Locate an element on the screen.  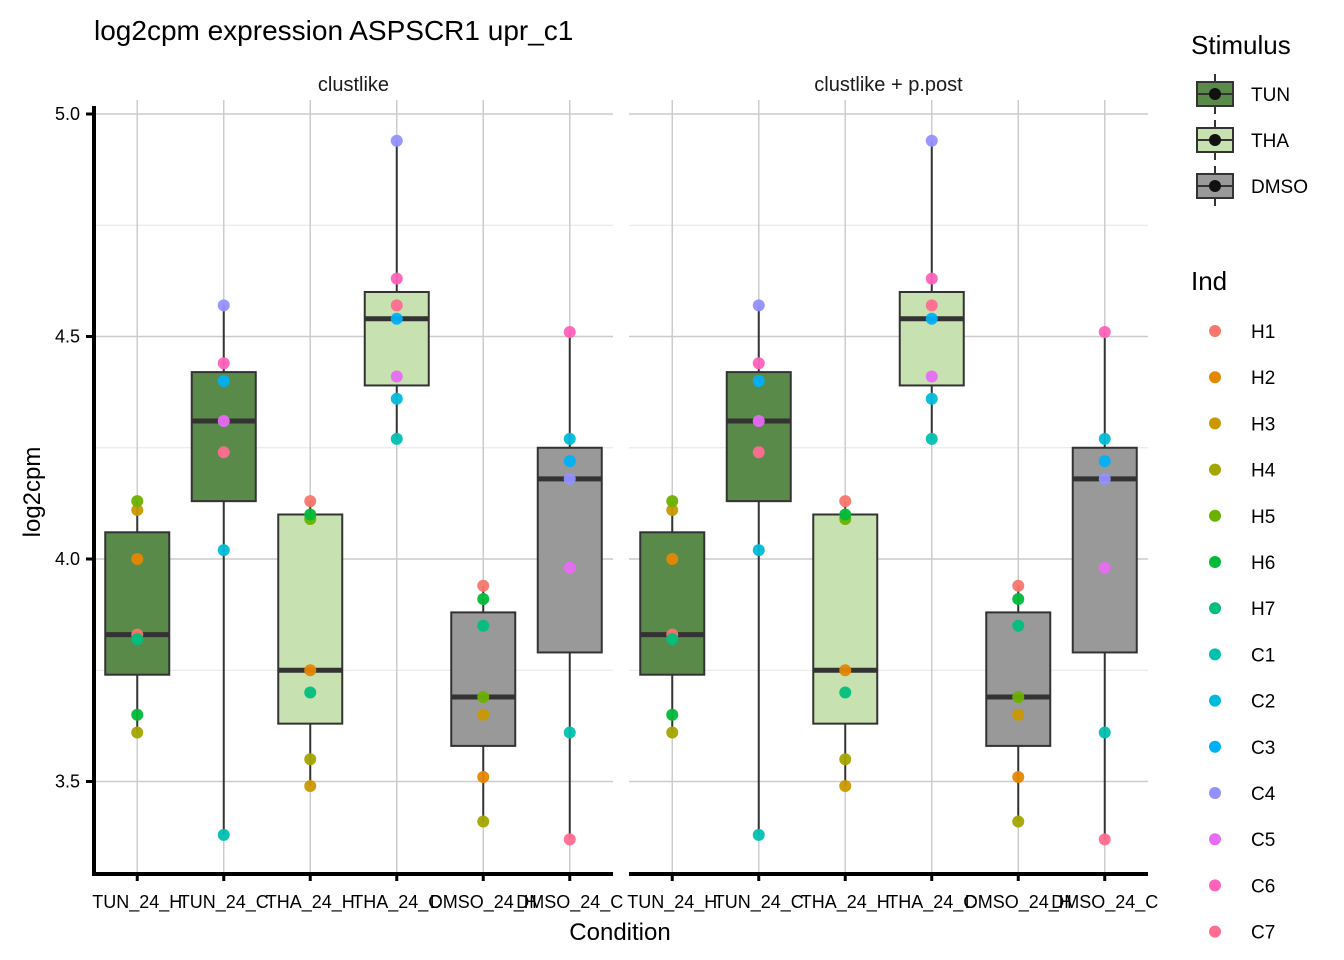
y-tick-label: 3.5 is located at coordinates (67, 782).